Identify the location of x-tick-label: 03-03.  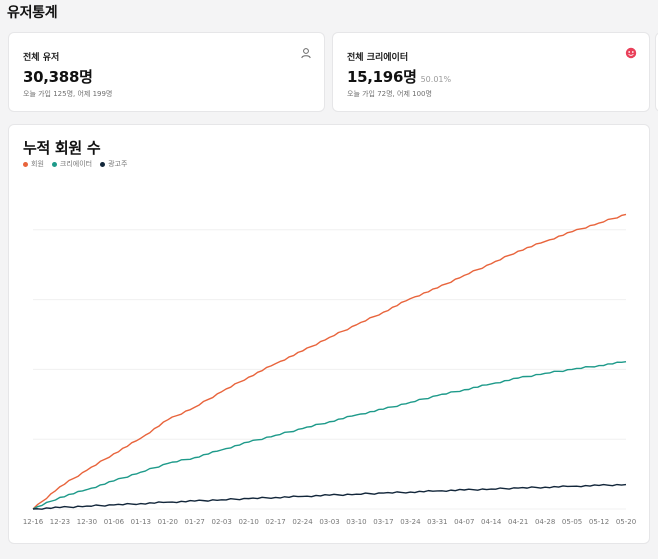
(329, 522).